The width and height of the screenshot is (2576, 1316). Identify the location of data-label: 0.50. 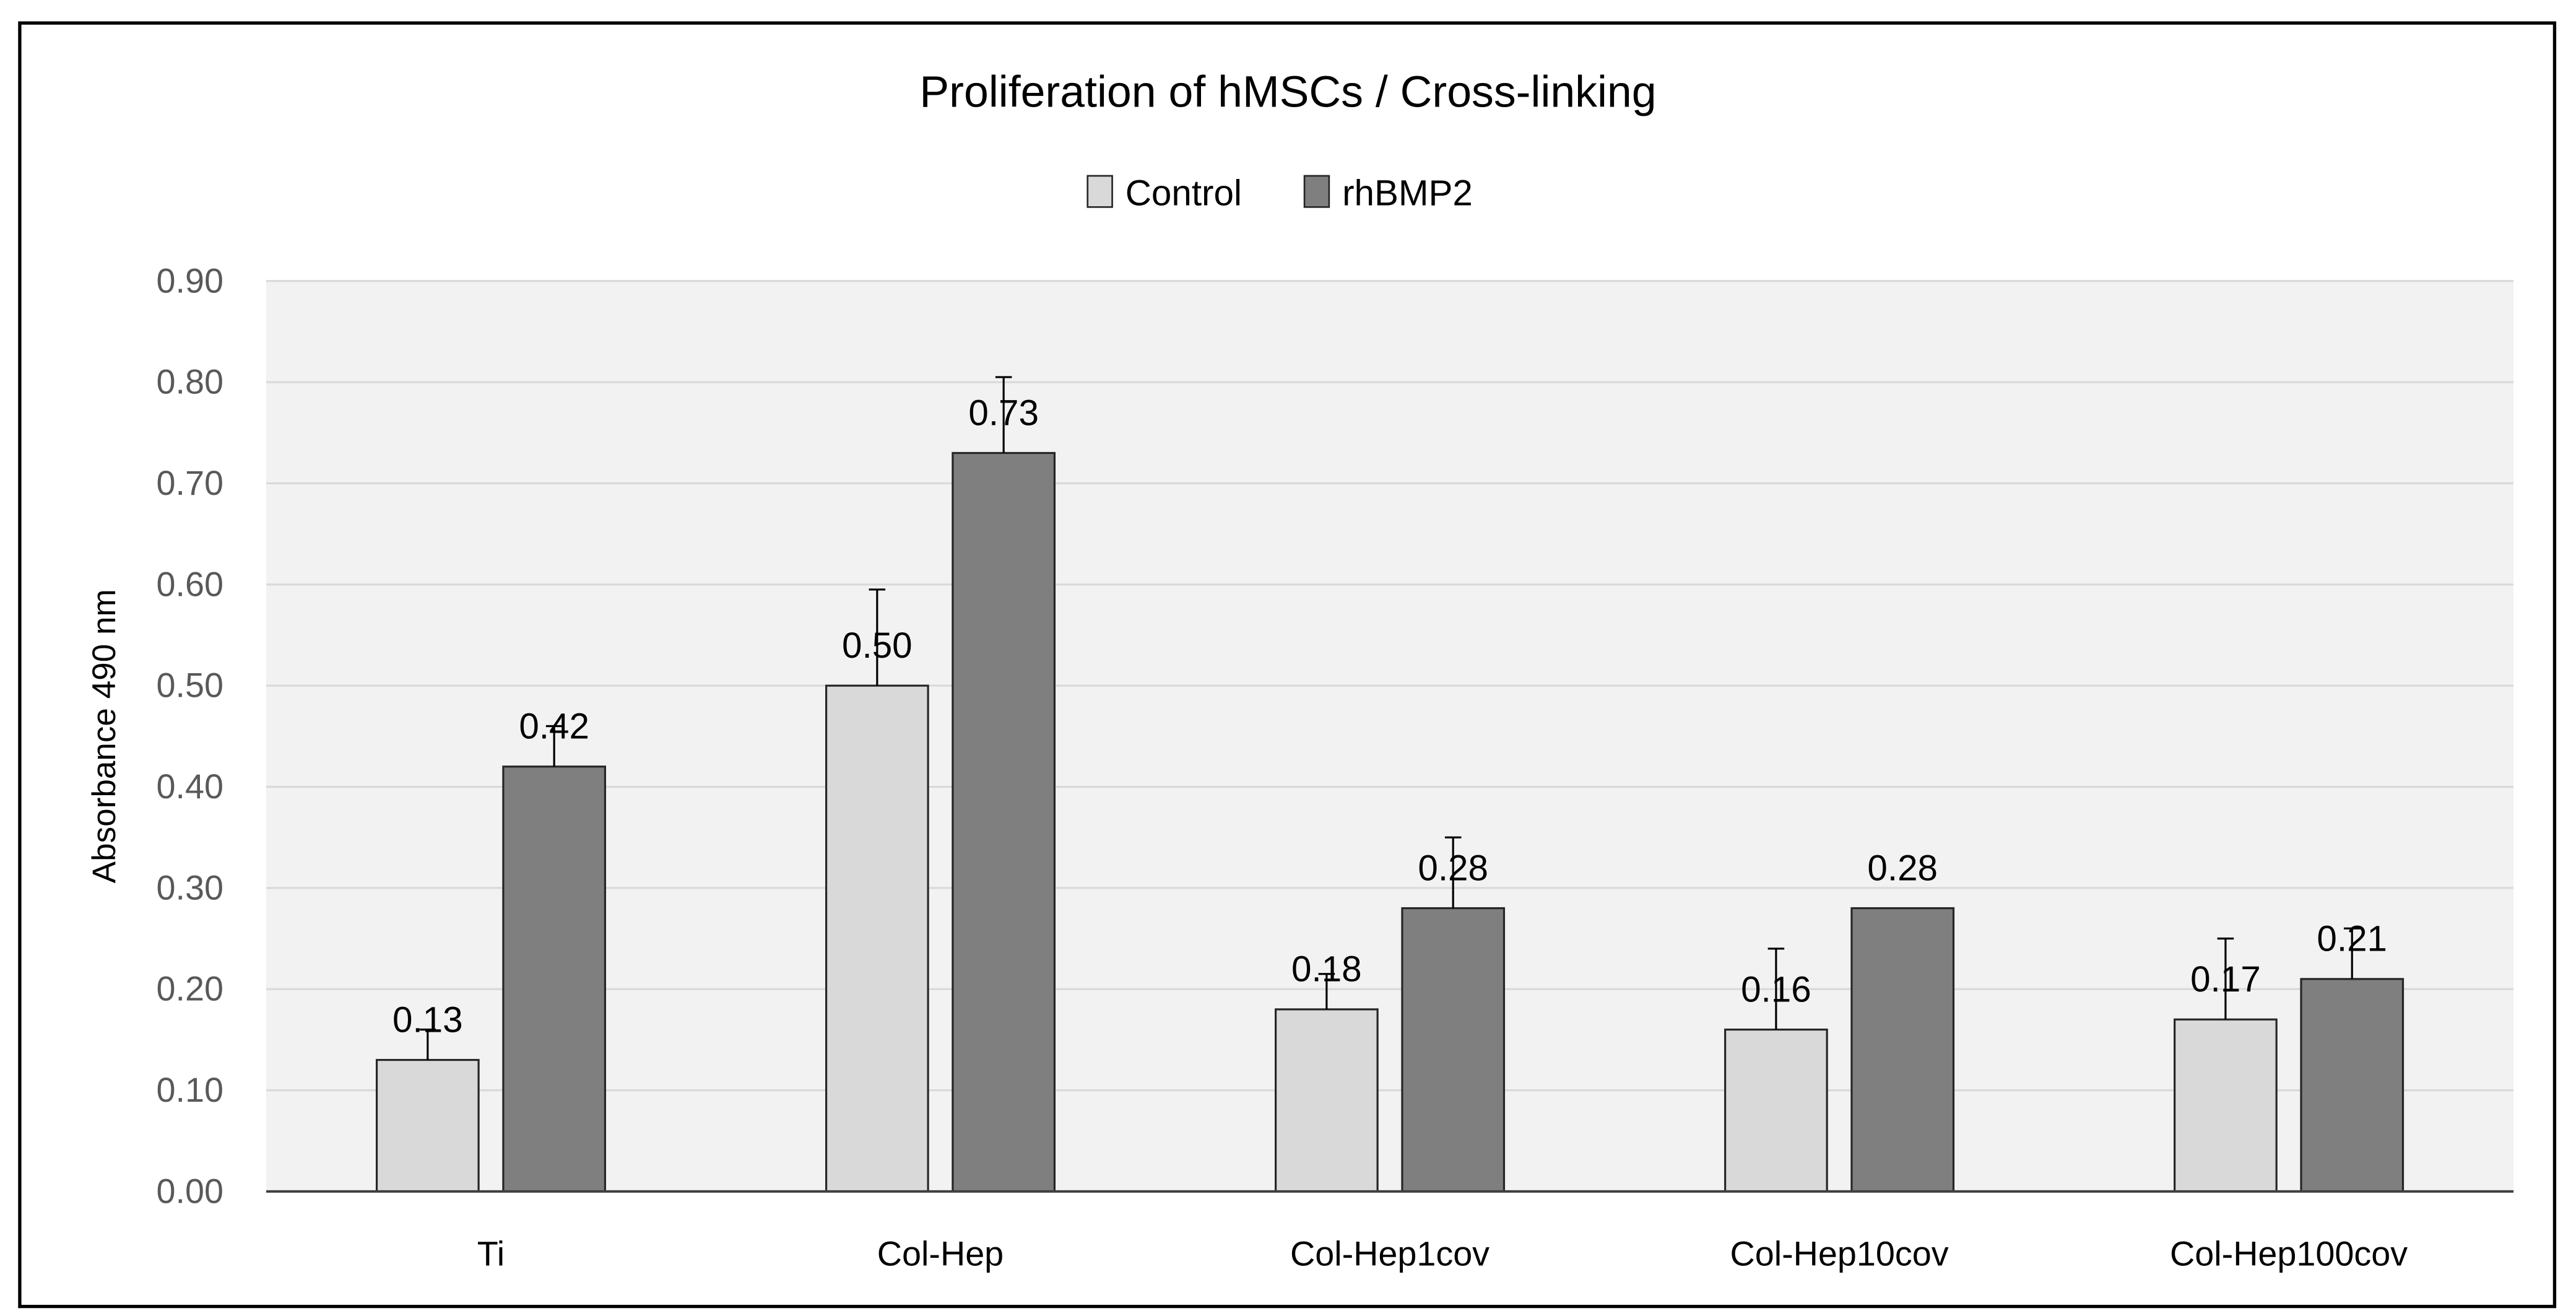
(877, 645).